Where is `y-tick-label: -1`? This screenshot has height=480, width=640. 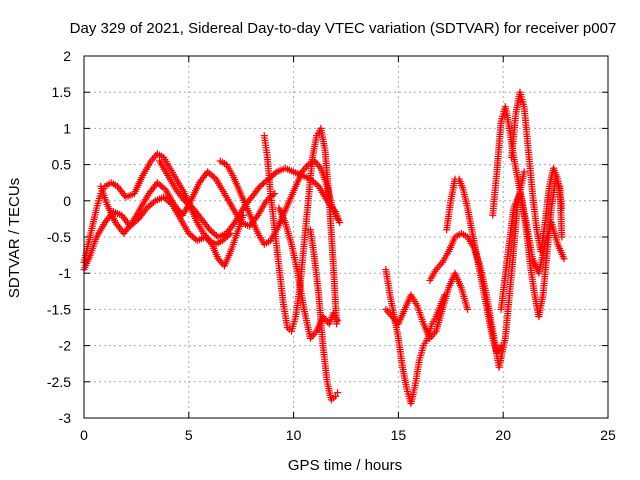 y-tick-label: -1 is located at coordinates (65, 273).